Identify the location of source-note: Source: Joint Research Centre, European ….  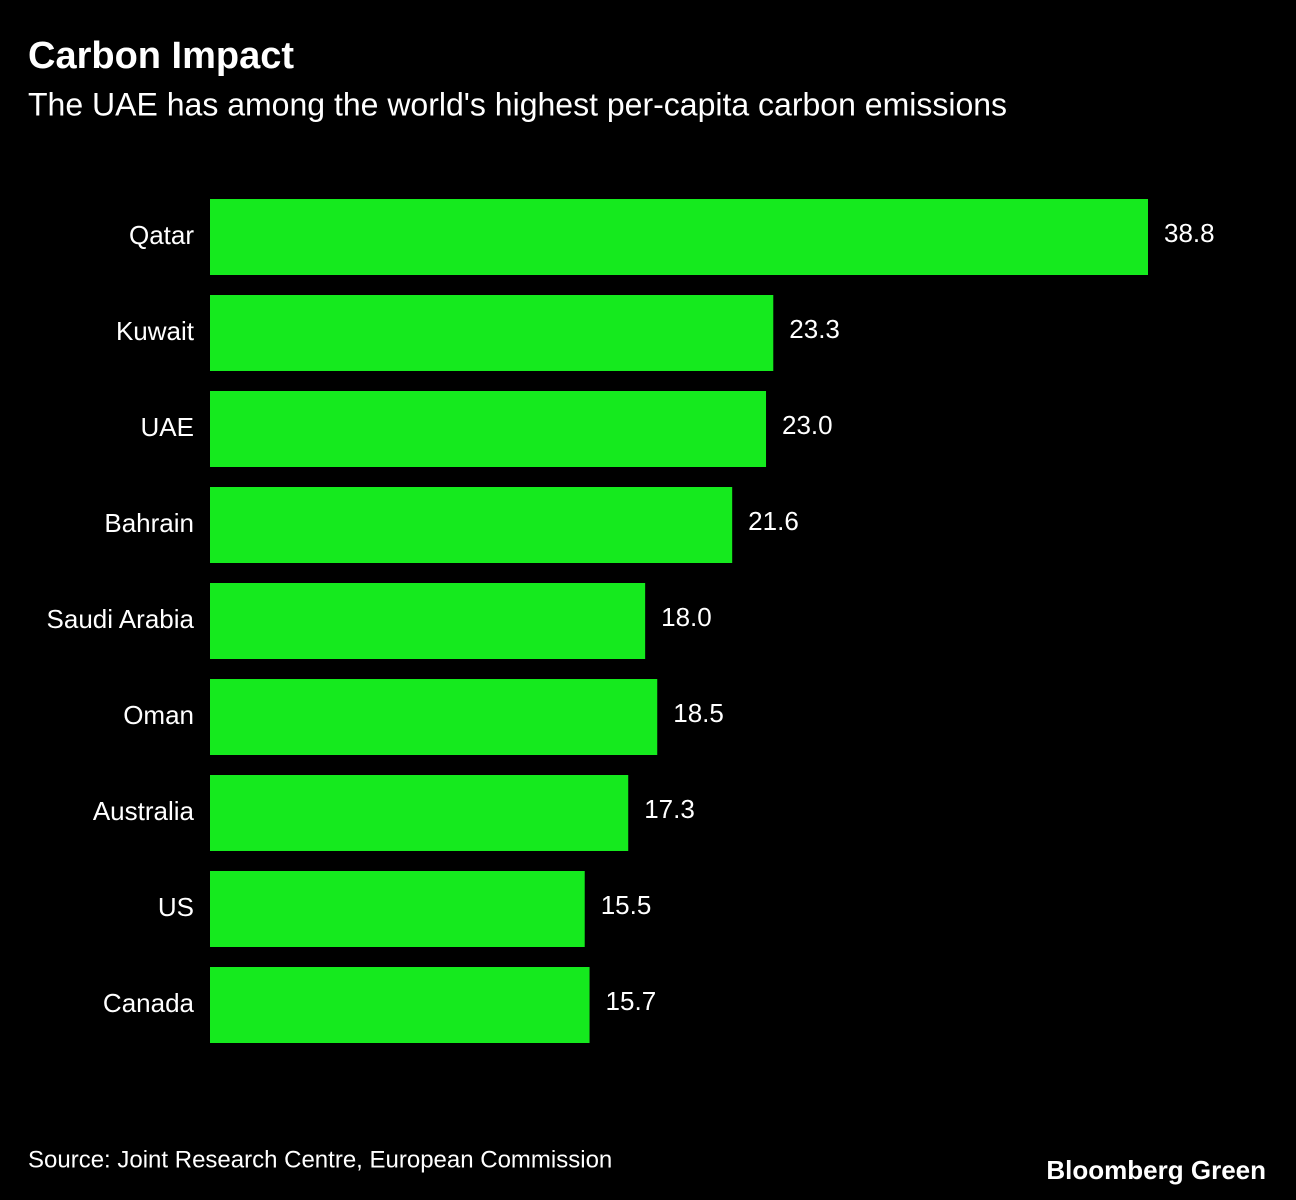
(320, 1159).